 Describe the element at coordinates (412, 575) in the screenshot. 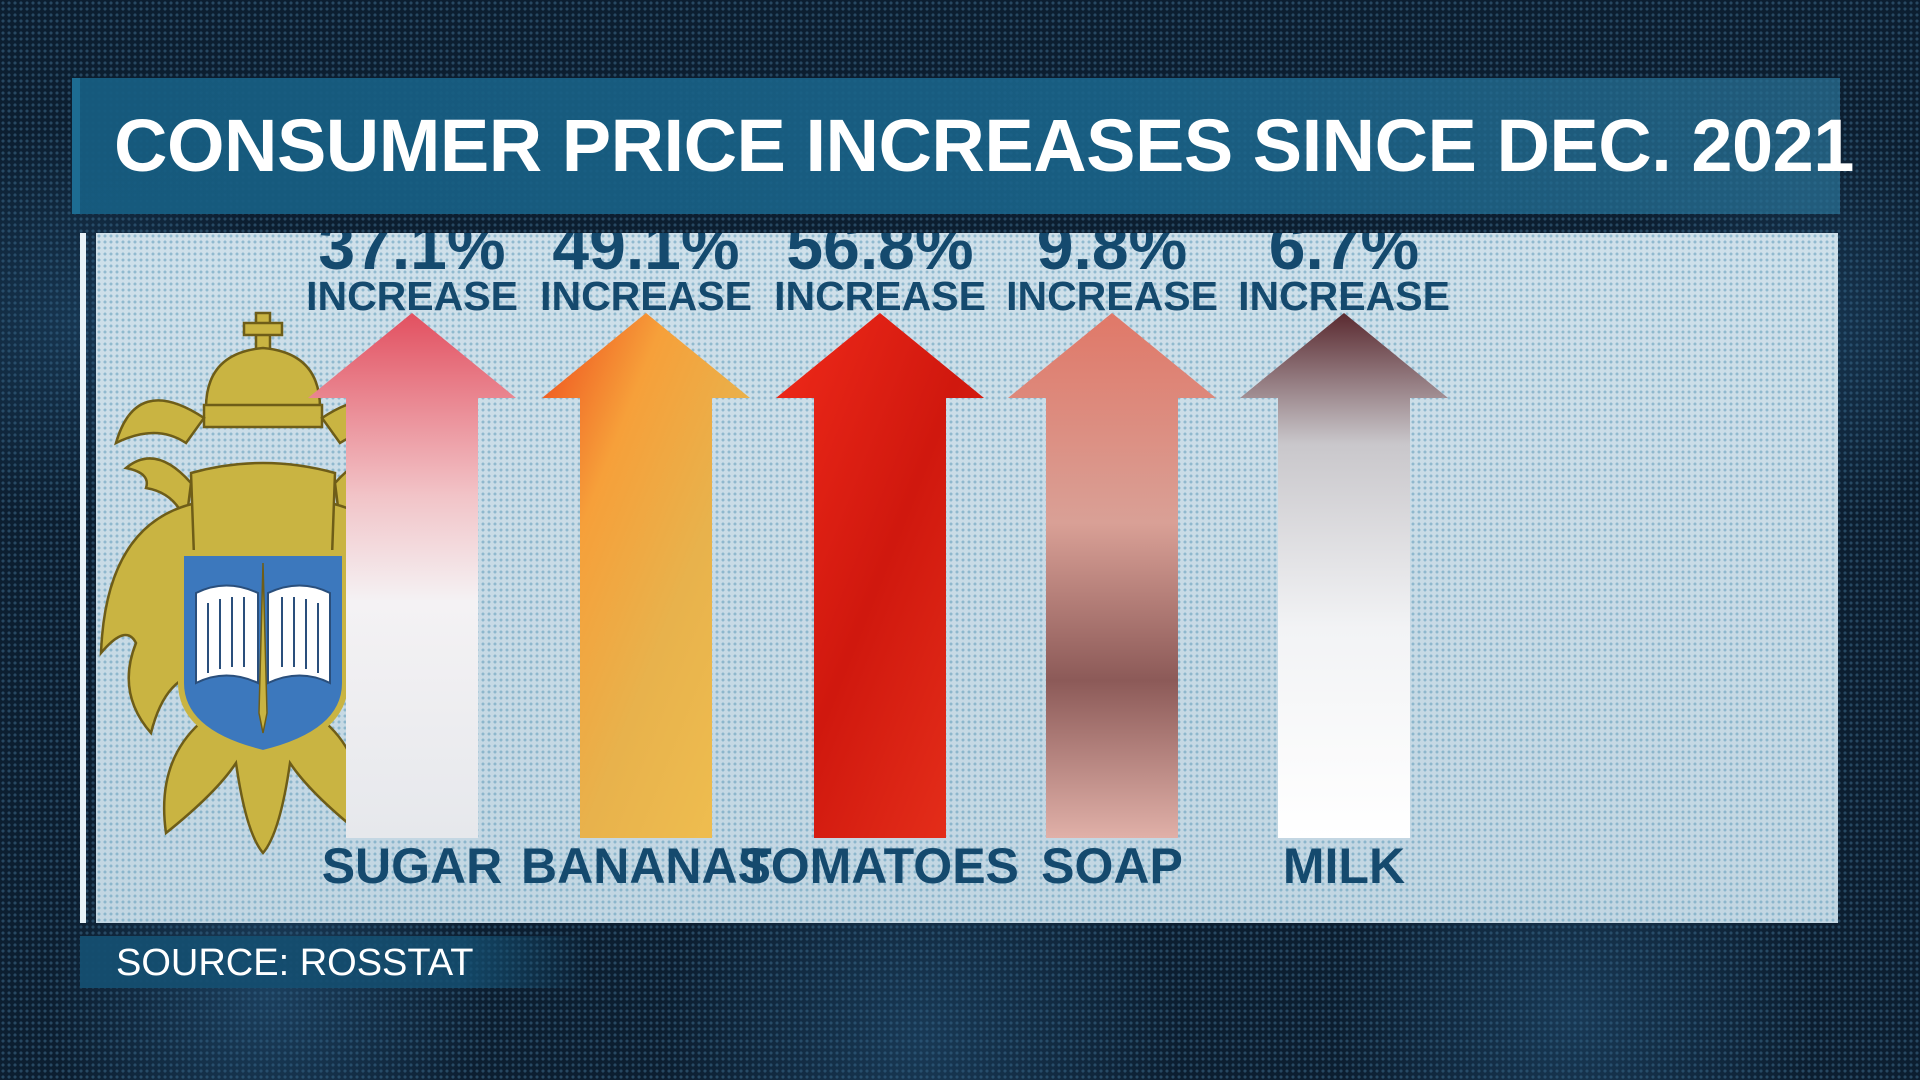

I see `arrow-mark-sugar` at that location.